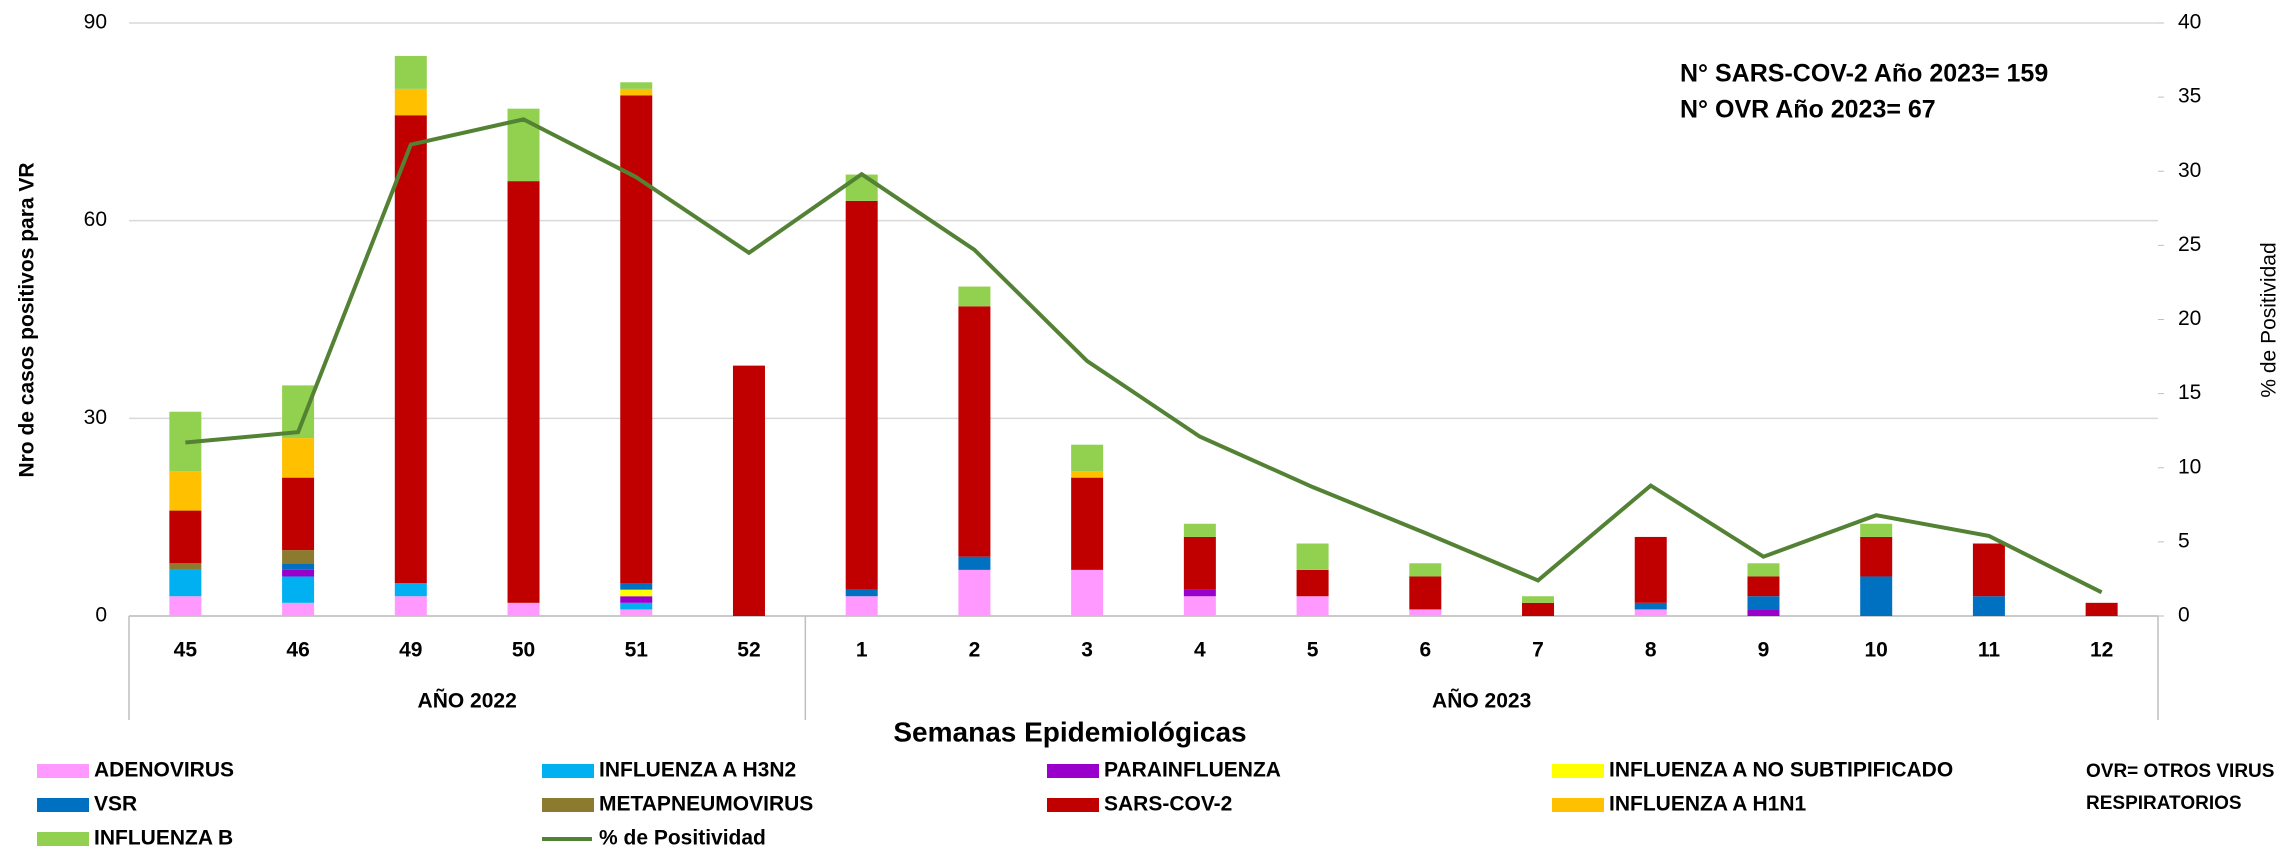  Describe the element at coordinates (1087, 650) in the screenshot. I see `x-tick-label: 3` at that location.